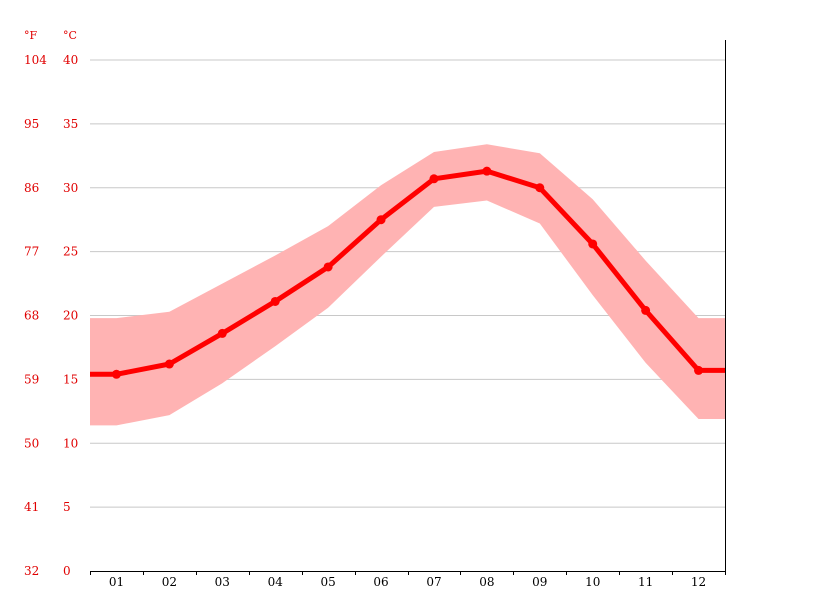 This screenshot has width=815, height=611. I want to click on x-tick-label-04: 04, so click(276, 582).